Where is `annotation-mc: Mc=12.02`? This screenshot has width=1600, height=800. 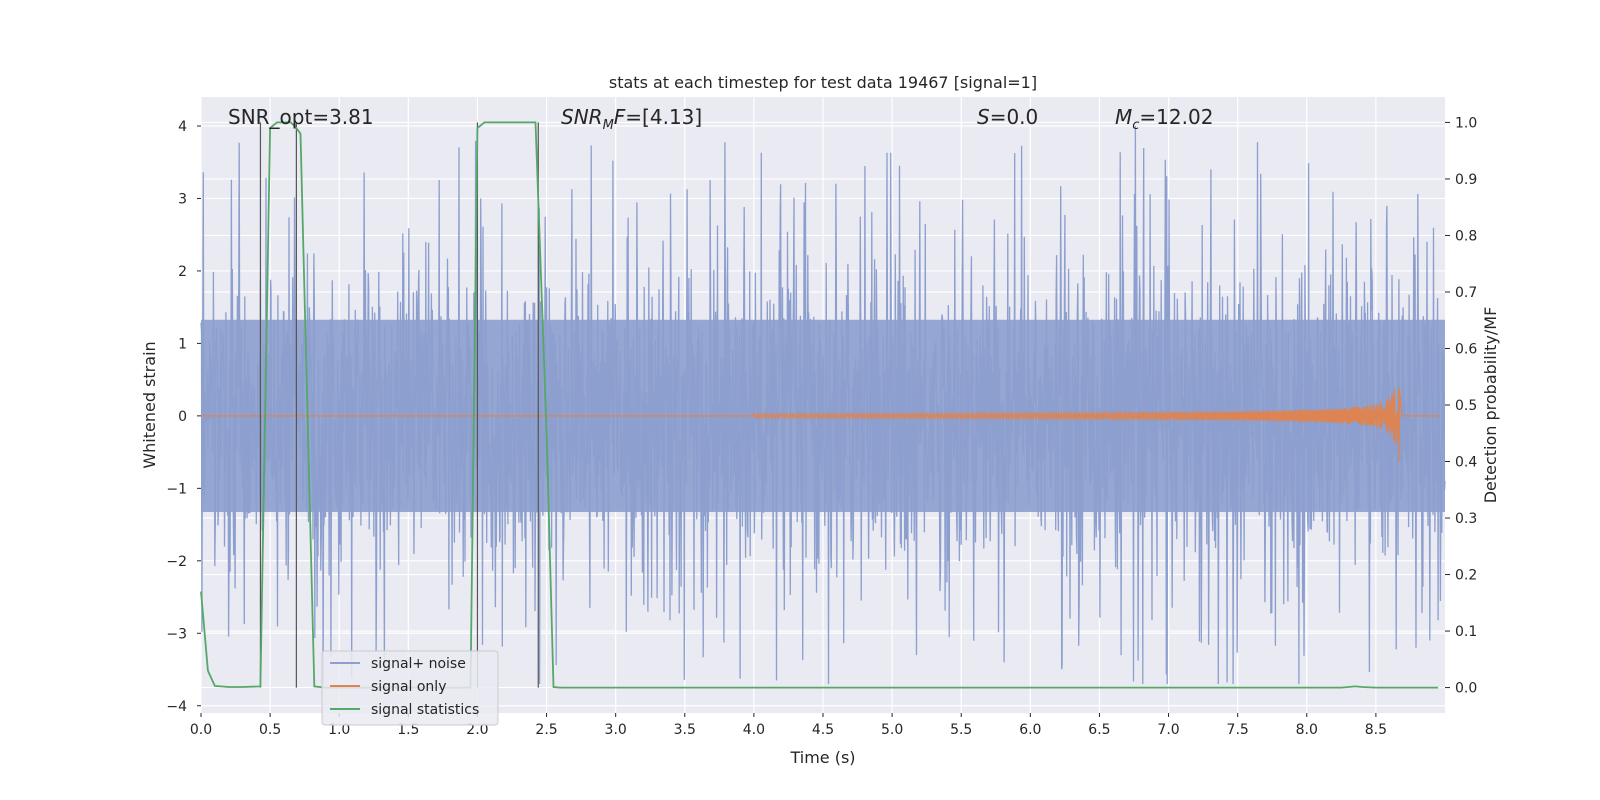
annotation-mc: Mc=12.02 is located at coordinates (1164, 119).